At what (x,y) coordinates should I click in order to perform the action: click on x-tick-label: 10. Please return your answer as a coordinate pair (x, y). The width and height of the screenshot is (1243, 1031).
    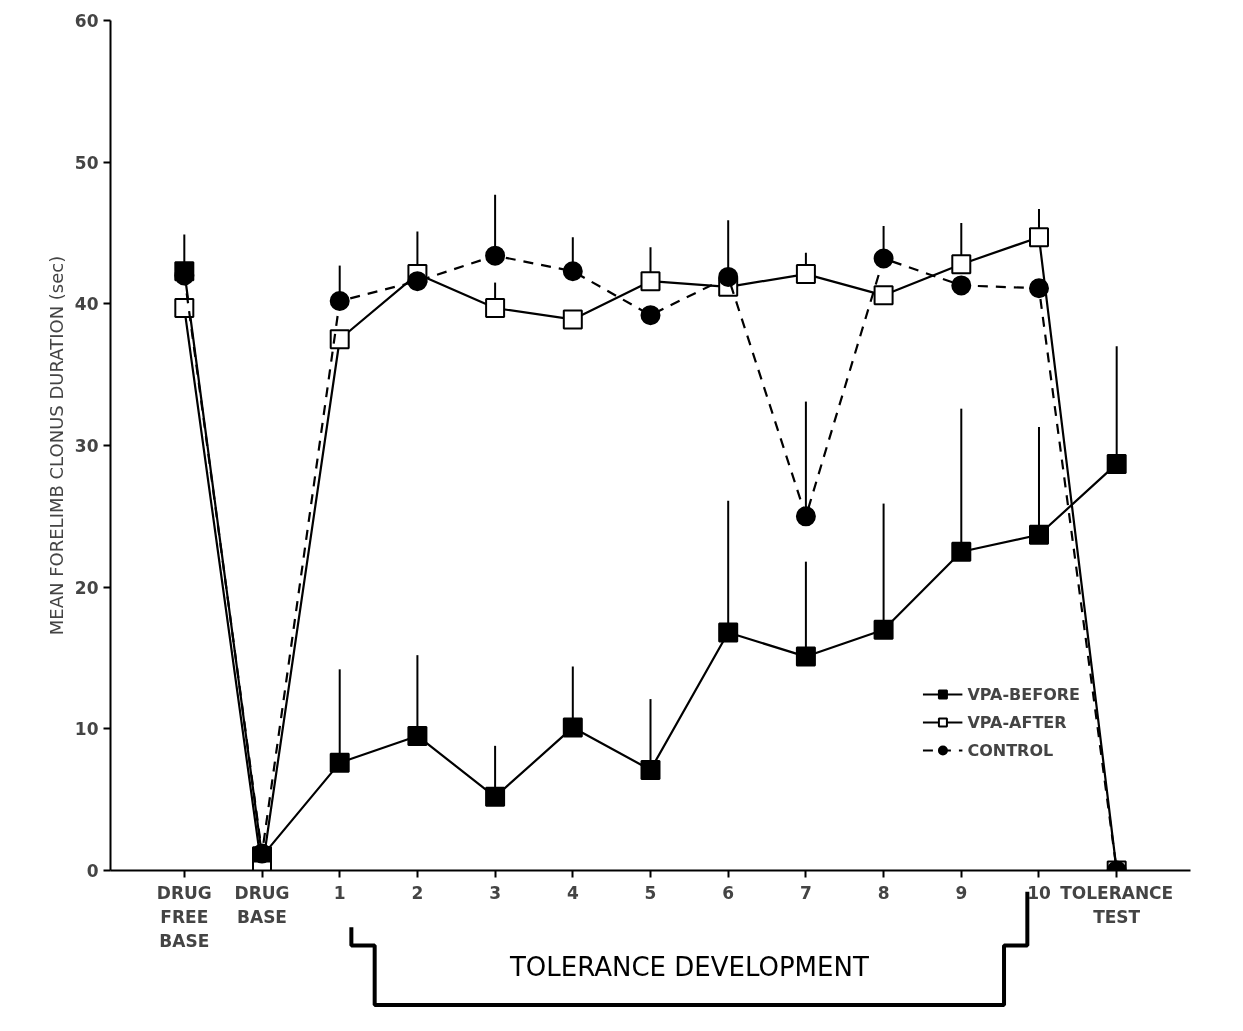
    Looking at the image, I should click on (1039, 892).